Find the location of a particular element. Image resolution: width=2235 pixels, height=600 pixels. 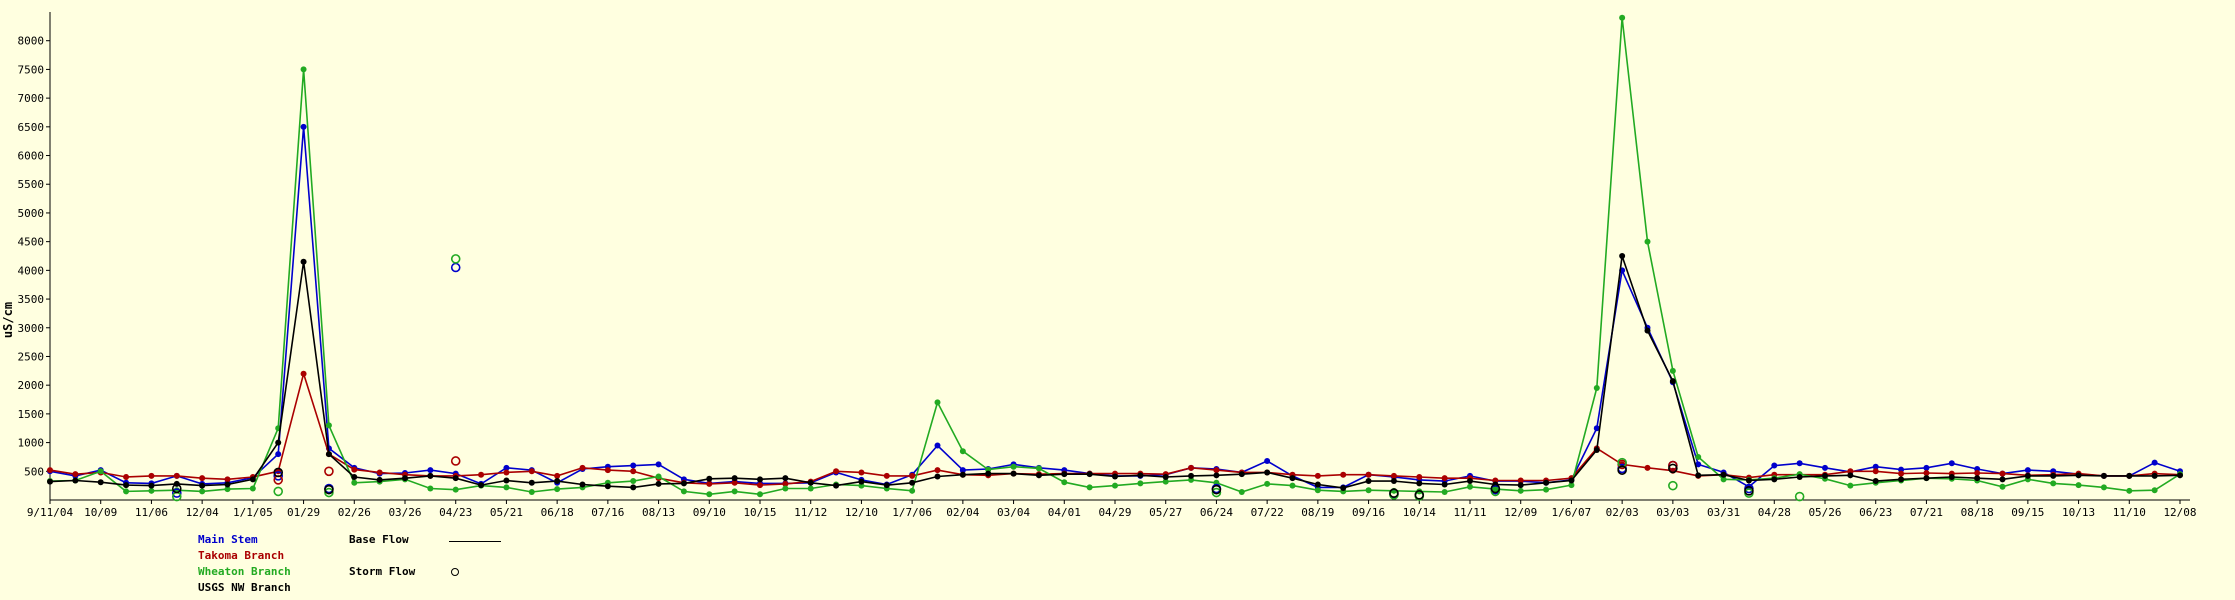

x-tick-label: 11/11 is located at coordinates (1469, 512).